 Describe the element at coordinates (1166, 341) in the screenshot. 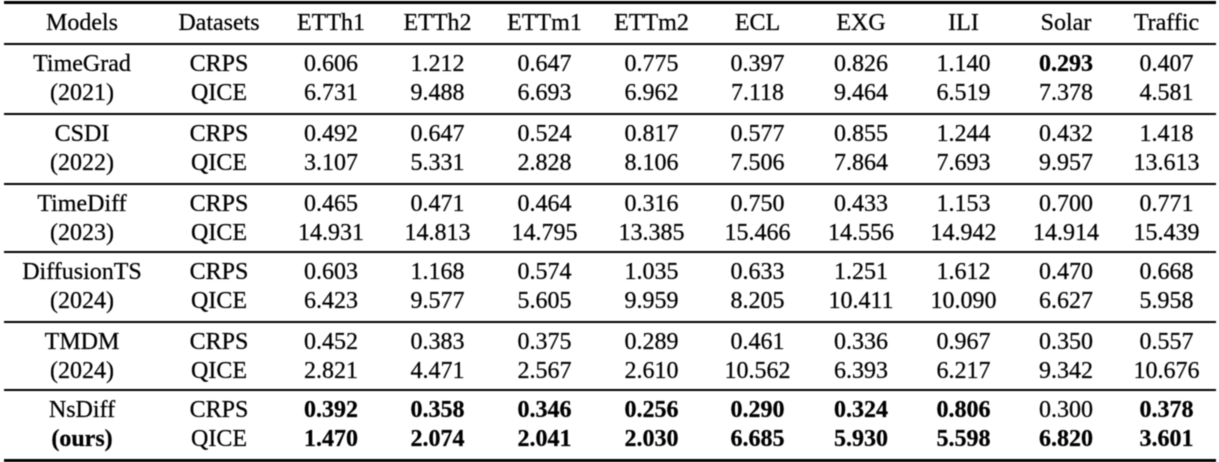

I see `crps-value: 0.557` at that location.